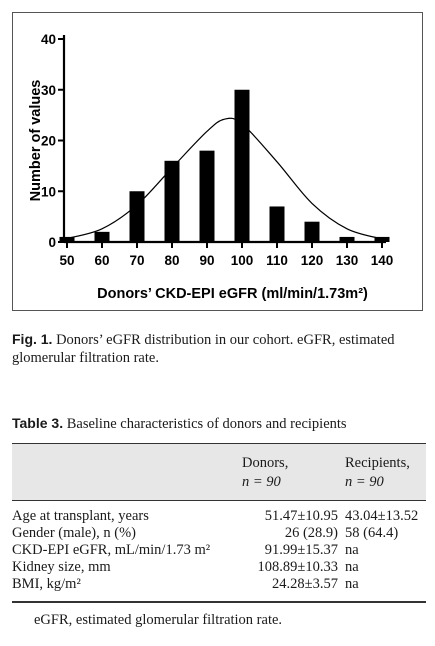  I want to click on y-axis-label: Number of values, so click(36, 141).